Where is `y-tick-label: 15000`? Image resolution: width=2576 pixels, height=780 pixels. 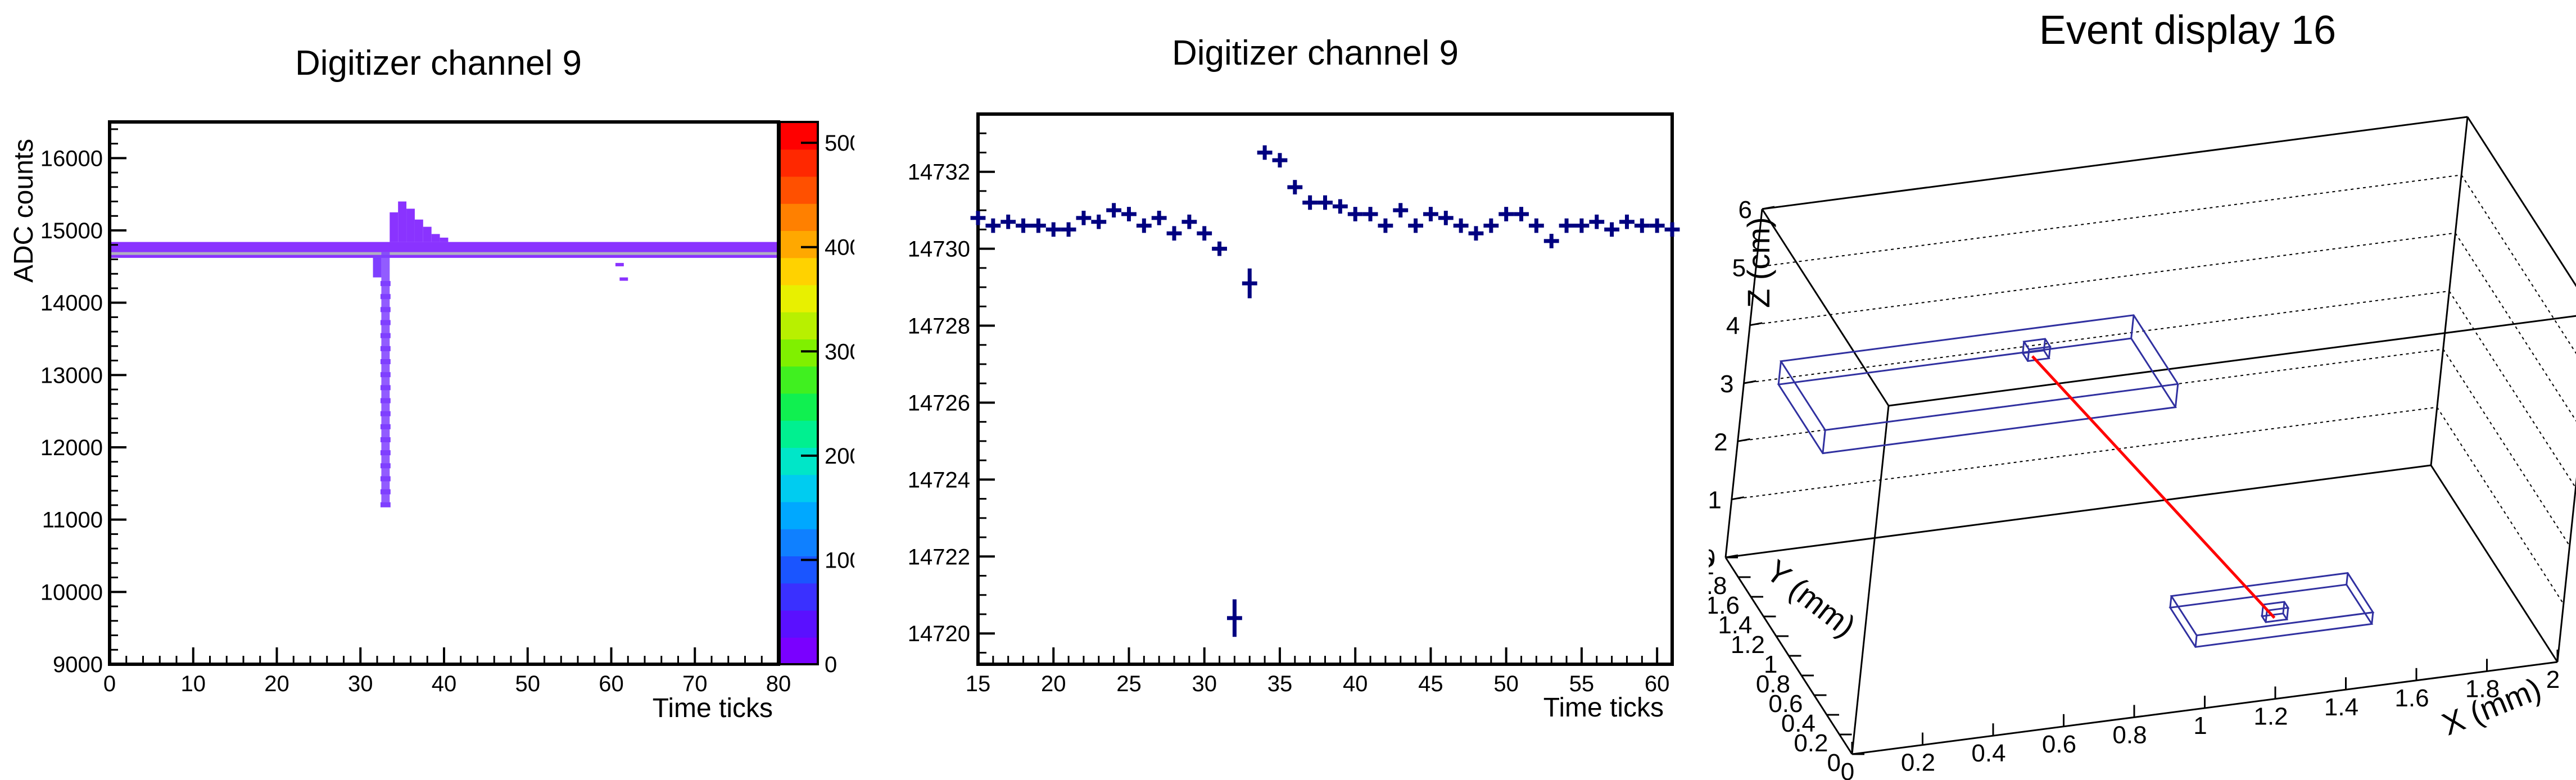
y-tick-label: 15000 is located at coordinates (71, 231).